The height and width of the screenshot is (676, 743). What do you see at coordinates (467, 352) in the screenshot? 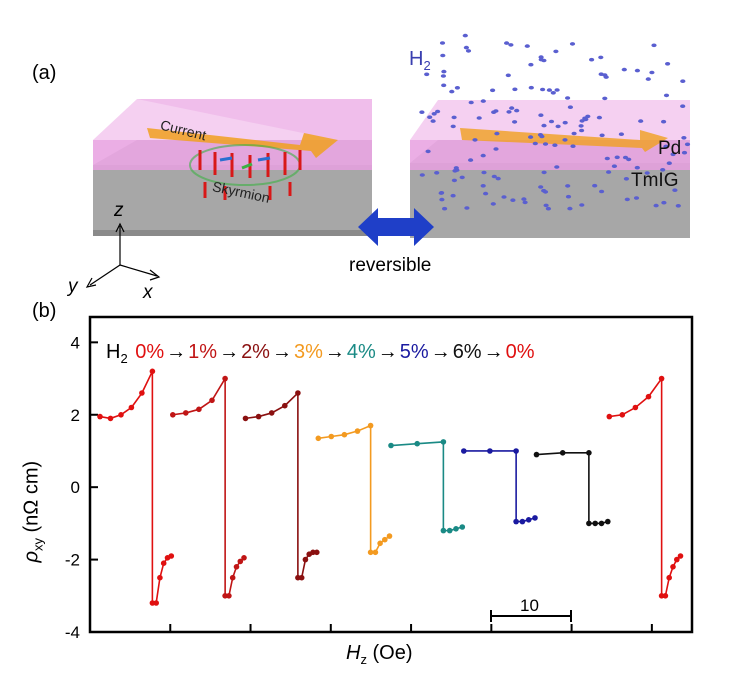
I see `sequence-step: 6%` at bounding box center [467, 352].